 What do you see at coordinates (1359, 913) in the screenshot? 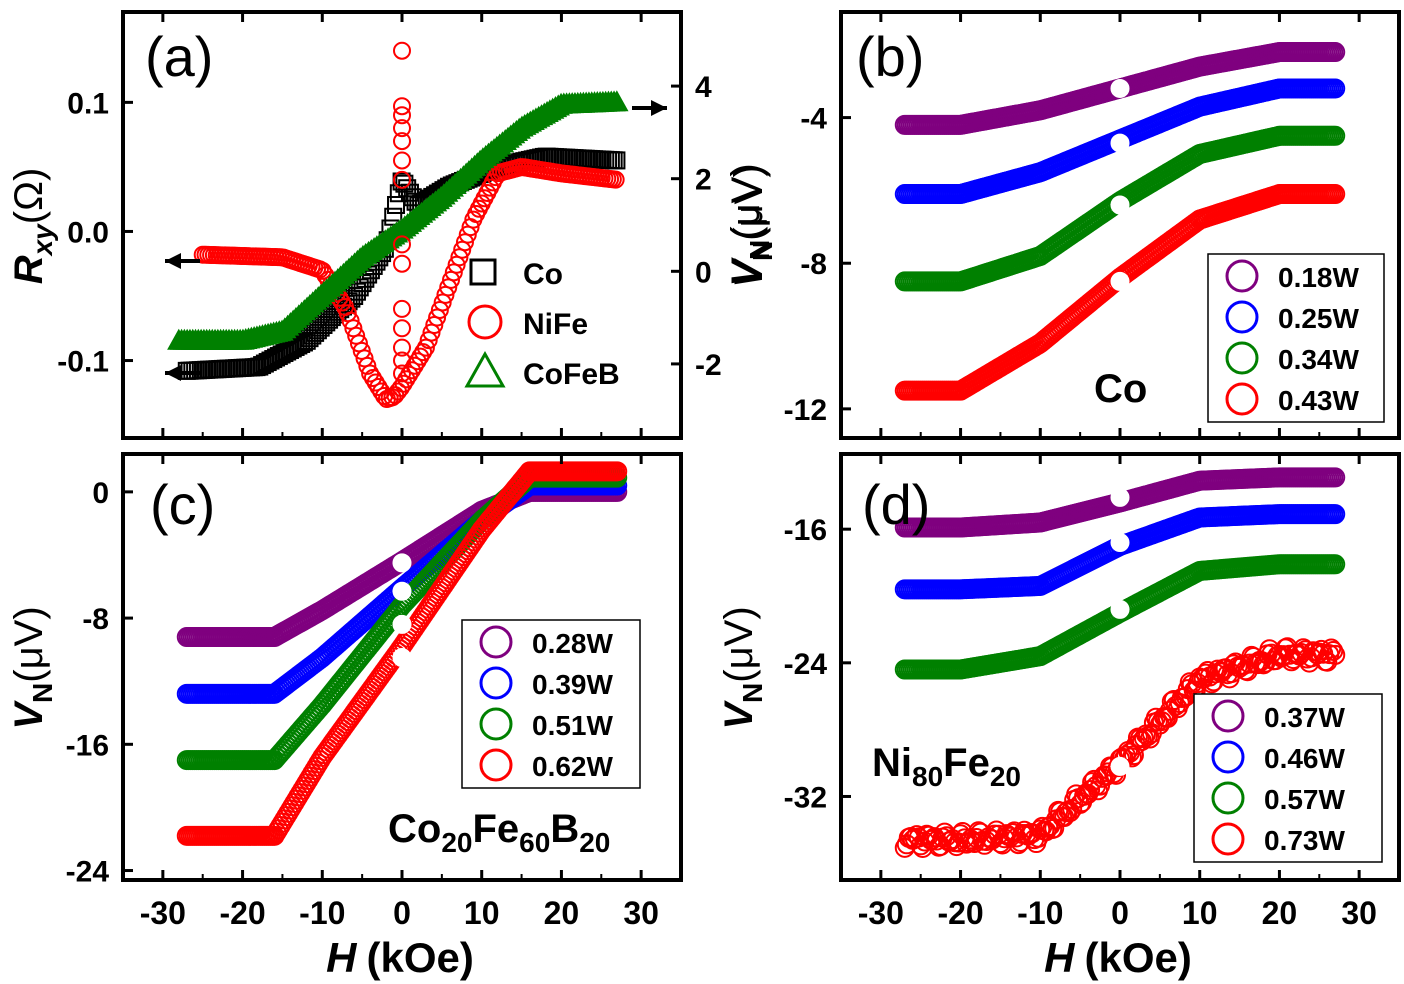
I see `xtick-label-d-6: 30` at bounding box center [1359, 913].